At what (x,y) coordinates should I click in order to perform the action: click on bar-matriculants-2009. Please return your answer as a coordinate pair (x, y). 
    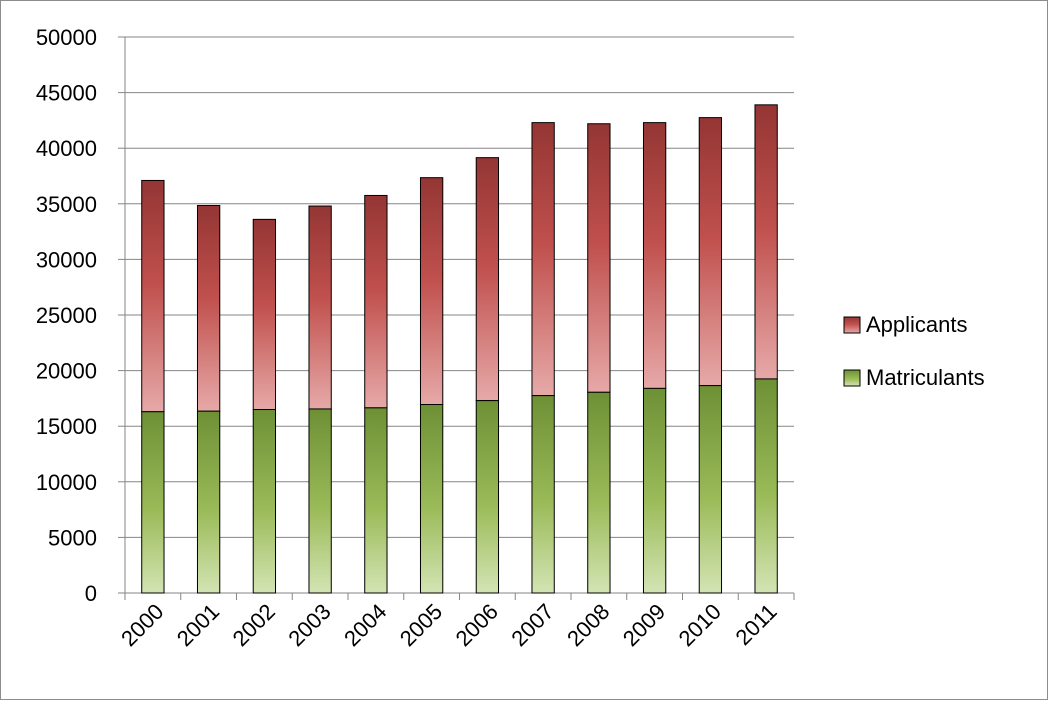
    Looking at the image, I should click on (654, 490).